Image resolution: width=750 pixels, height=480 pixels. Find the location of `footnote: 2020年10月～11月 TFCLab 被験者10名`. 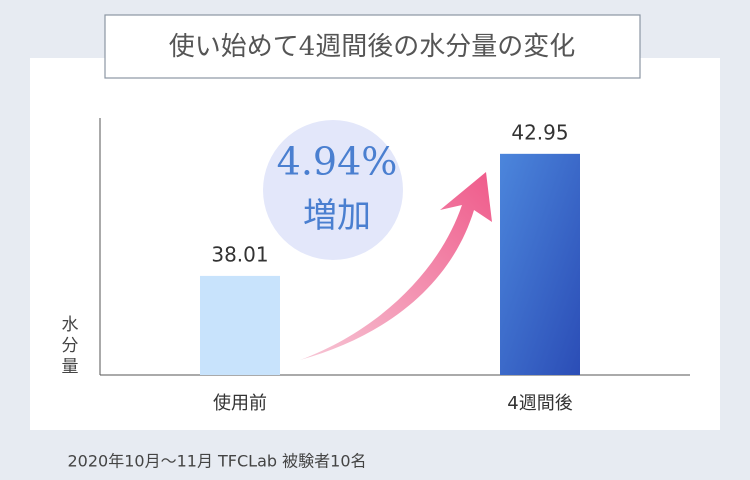

footnote: 2020年10月～11月 TFCLab 被験者10名 is located at coordinates (217, 461).